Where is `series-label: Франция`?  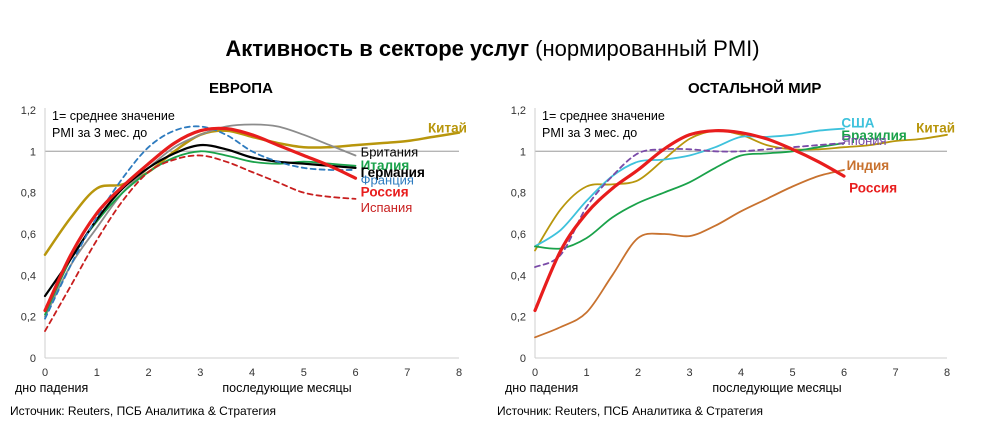
series-label: Франция is located at coordinates (387, 179).